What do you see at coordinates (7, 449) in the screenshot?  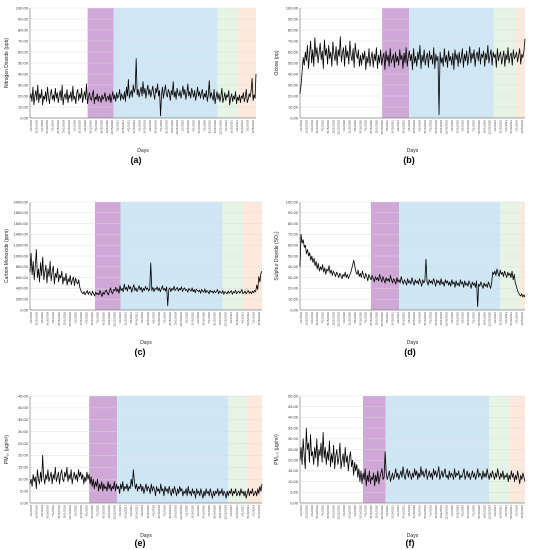 I see `y-axis-label: PM₁₀ (µg/m³)` at bounding box center [7, 449].